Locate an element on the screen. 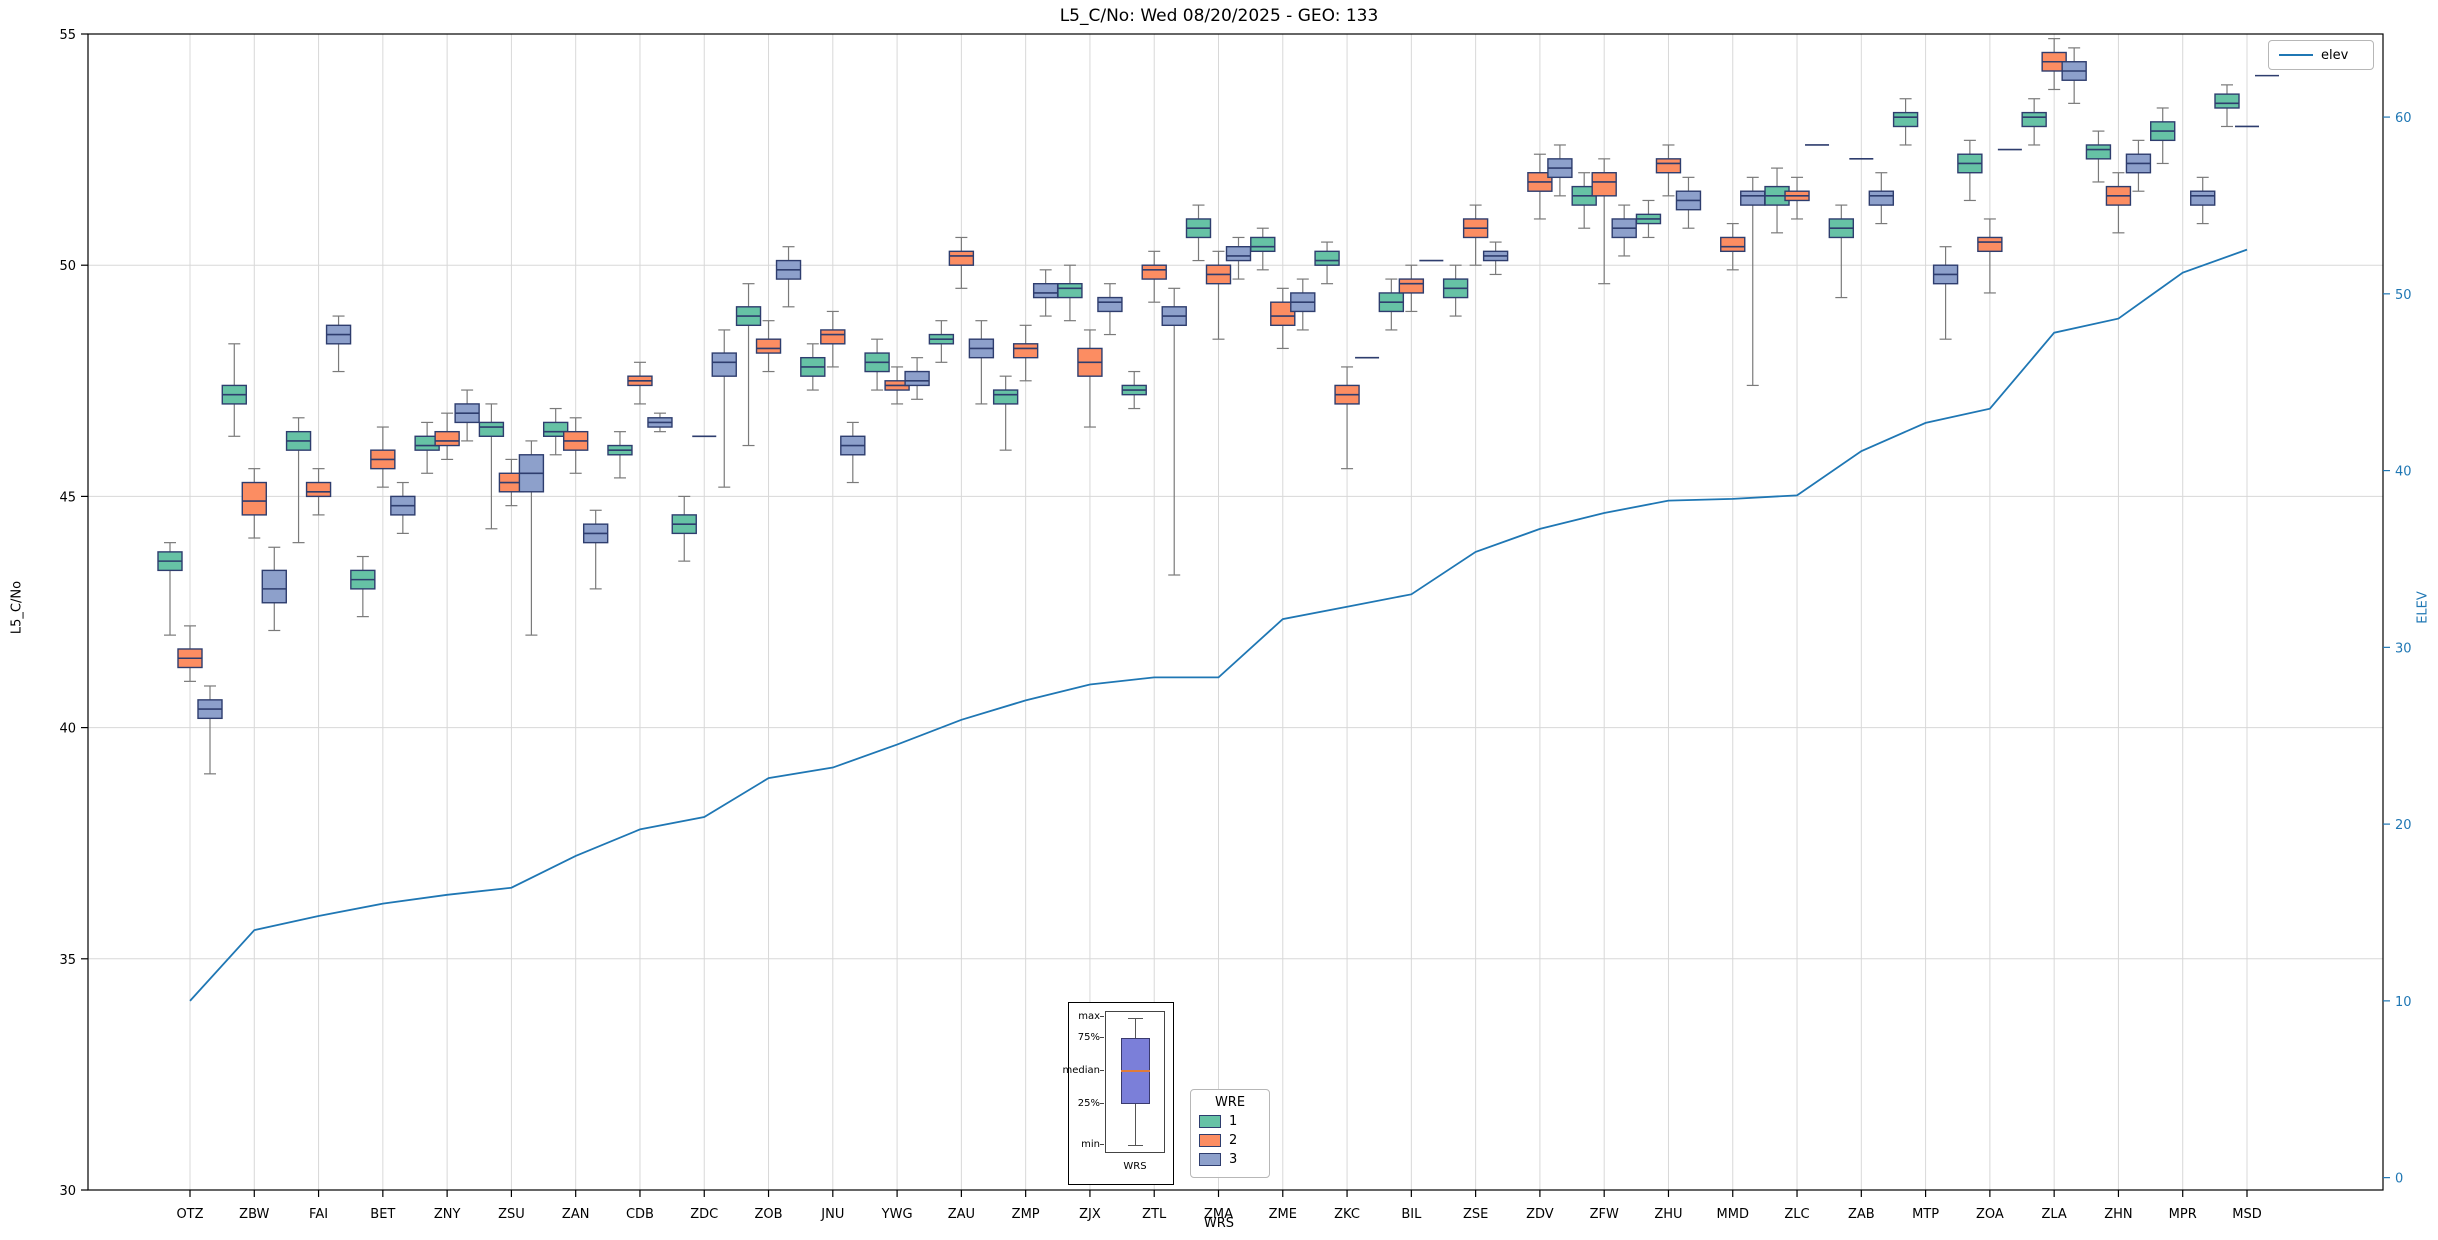  x-tick-label: BIL is located at coordinates (1411, 1214).